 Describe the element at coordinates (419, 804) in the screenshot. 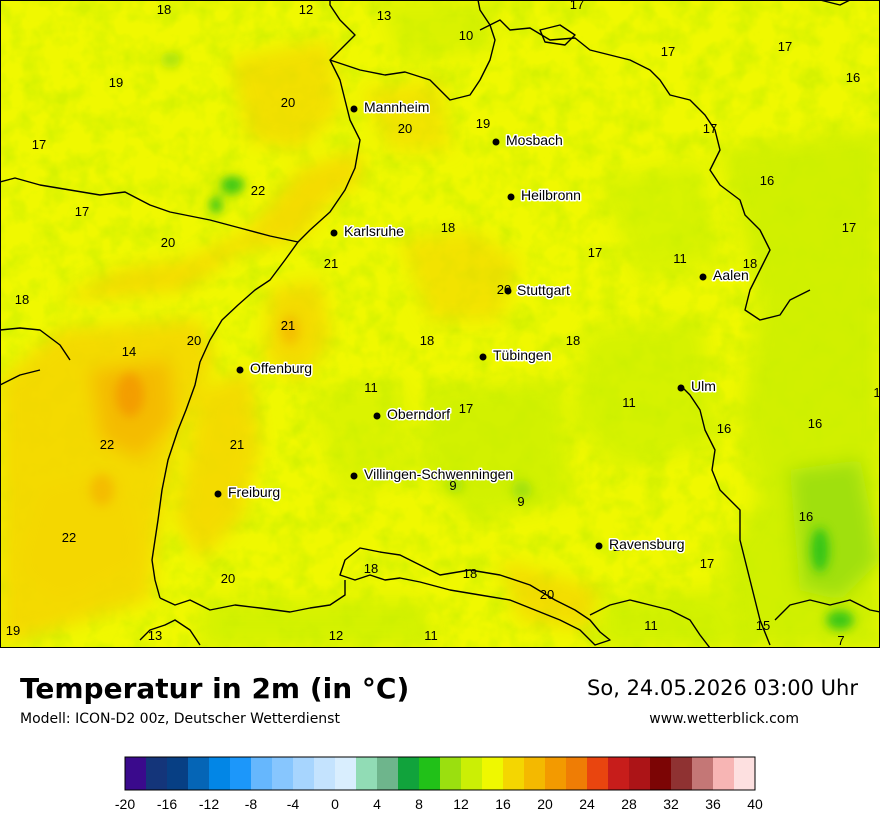

I see `legend-tick-label: 8` at that location.